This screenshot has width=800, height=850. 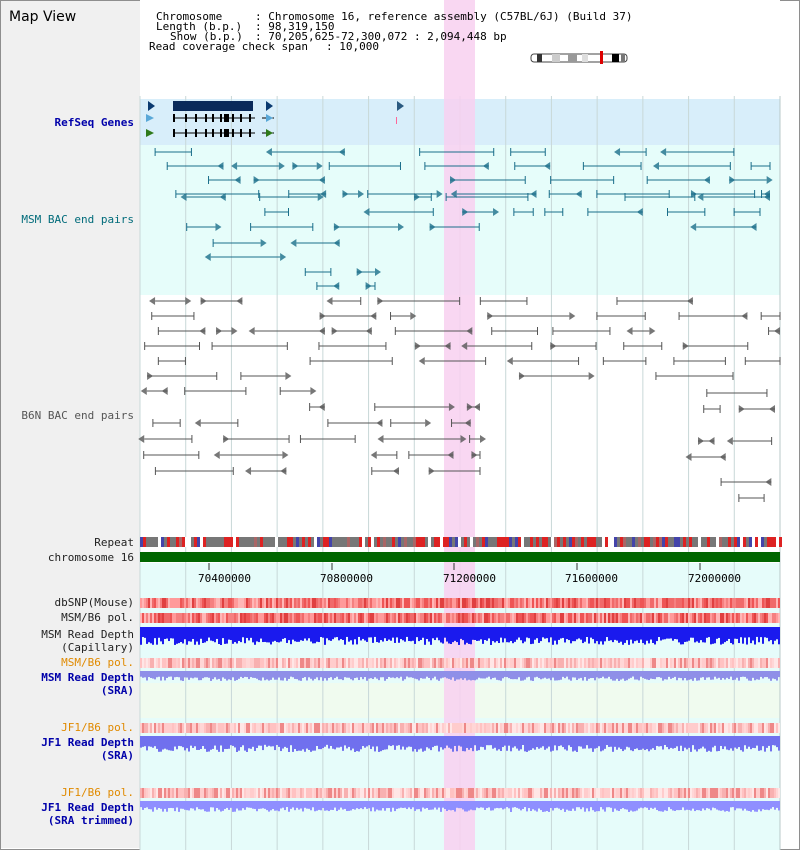 What do you see at coordinates (97, 662) in the screenshot?
I see `track-label-msm-b6-pol-2: MSM/B6 pol.` at bounding box center [97, 662].